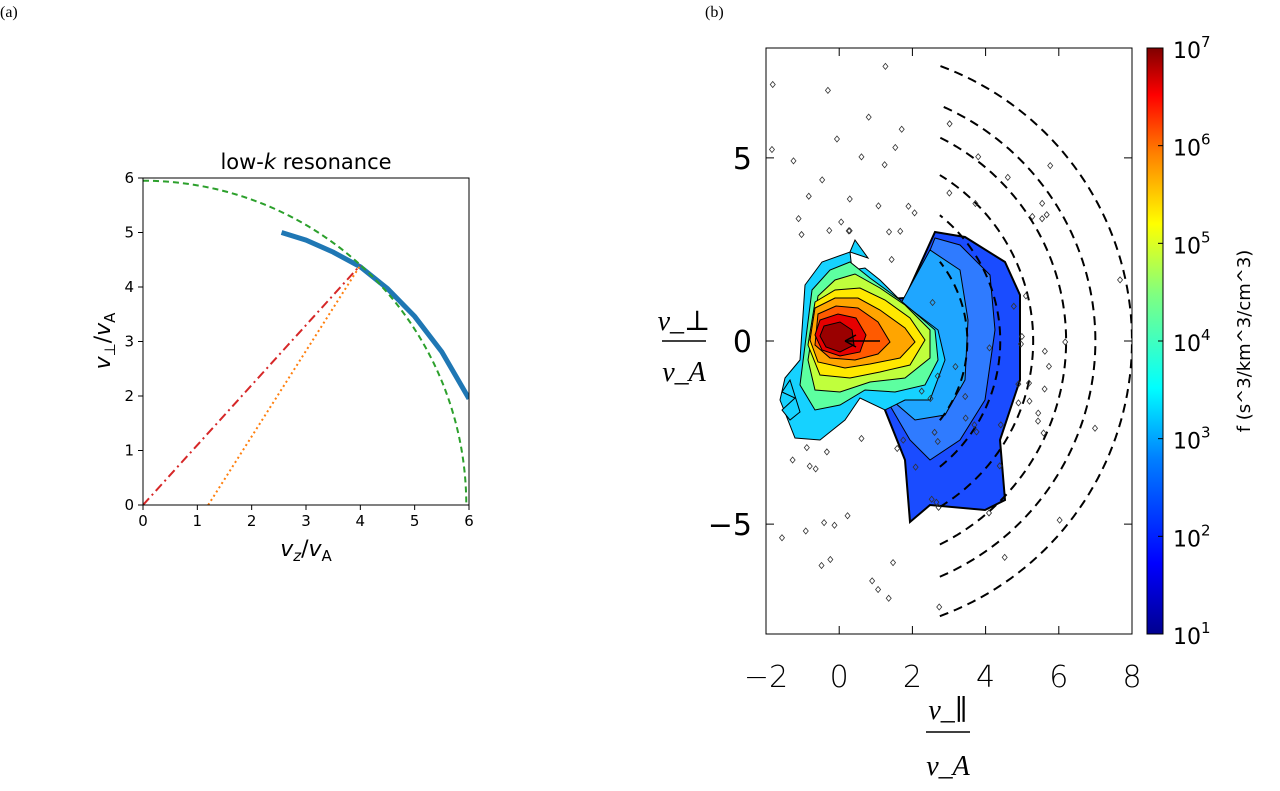  Describe the element at coordinates (766, 677) in the screenshot. I see `x-tick-label: −2` at that location.